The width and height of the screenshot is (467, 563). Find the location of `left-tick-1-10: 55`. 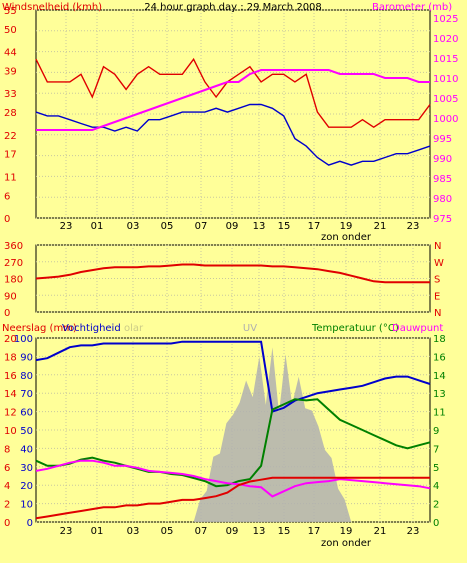

left-tick-1-10: 55 is located at coordinates (10, 11).